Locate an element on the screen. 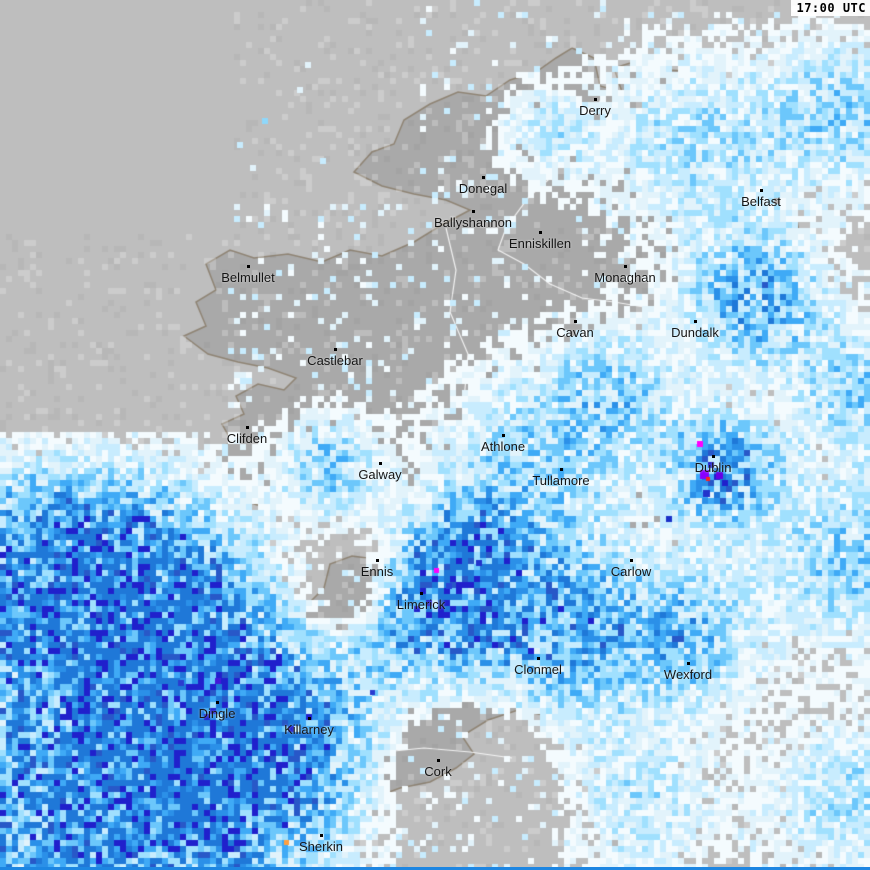 The image size is (870, 870). bottom-attribution-bar is located at coordinates (435, 868).